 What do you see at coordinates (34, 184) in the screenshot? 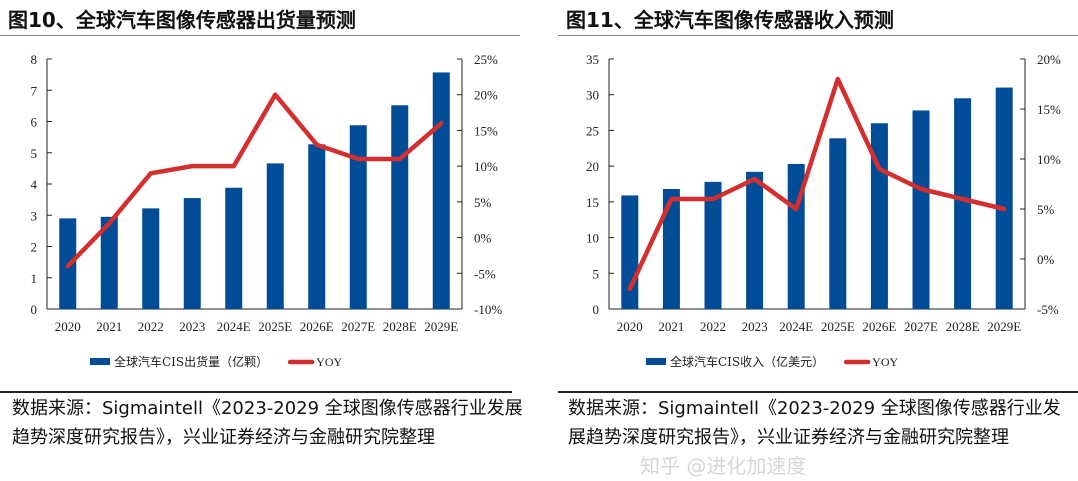
I see `left-tick-label: 4` at bounding box center [34, 184].